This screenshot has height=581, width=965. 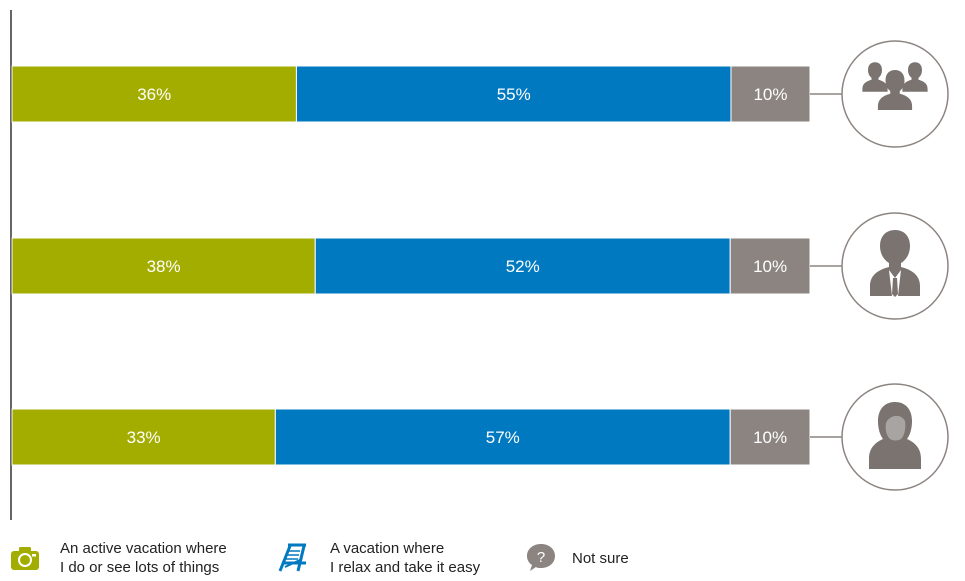 What do you see at coordinates (25, 558) in the screenshot?
I see `camera-icon` at bounding box center [25, 558].